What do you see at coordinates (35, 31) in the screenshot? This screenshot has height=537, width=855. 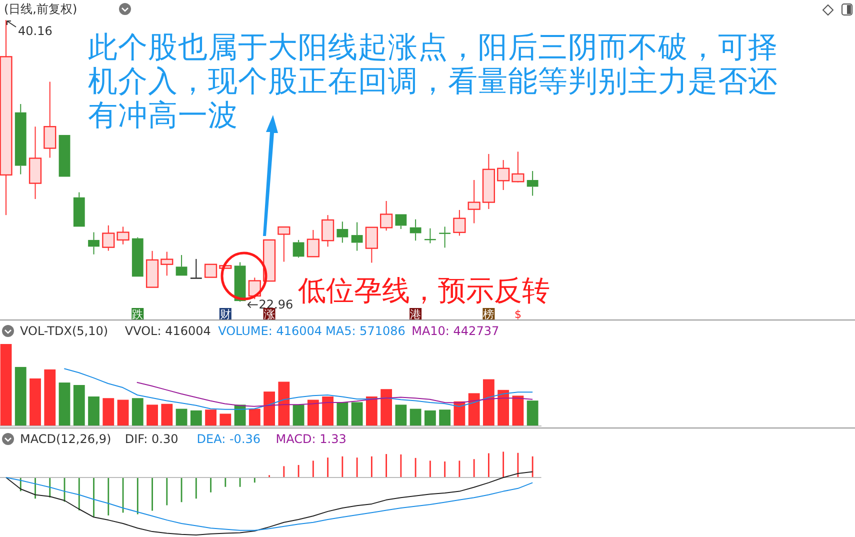 I see `annotation: 40.16` at bounding box center [35, 31].